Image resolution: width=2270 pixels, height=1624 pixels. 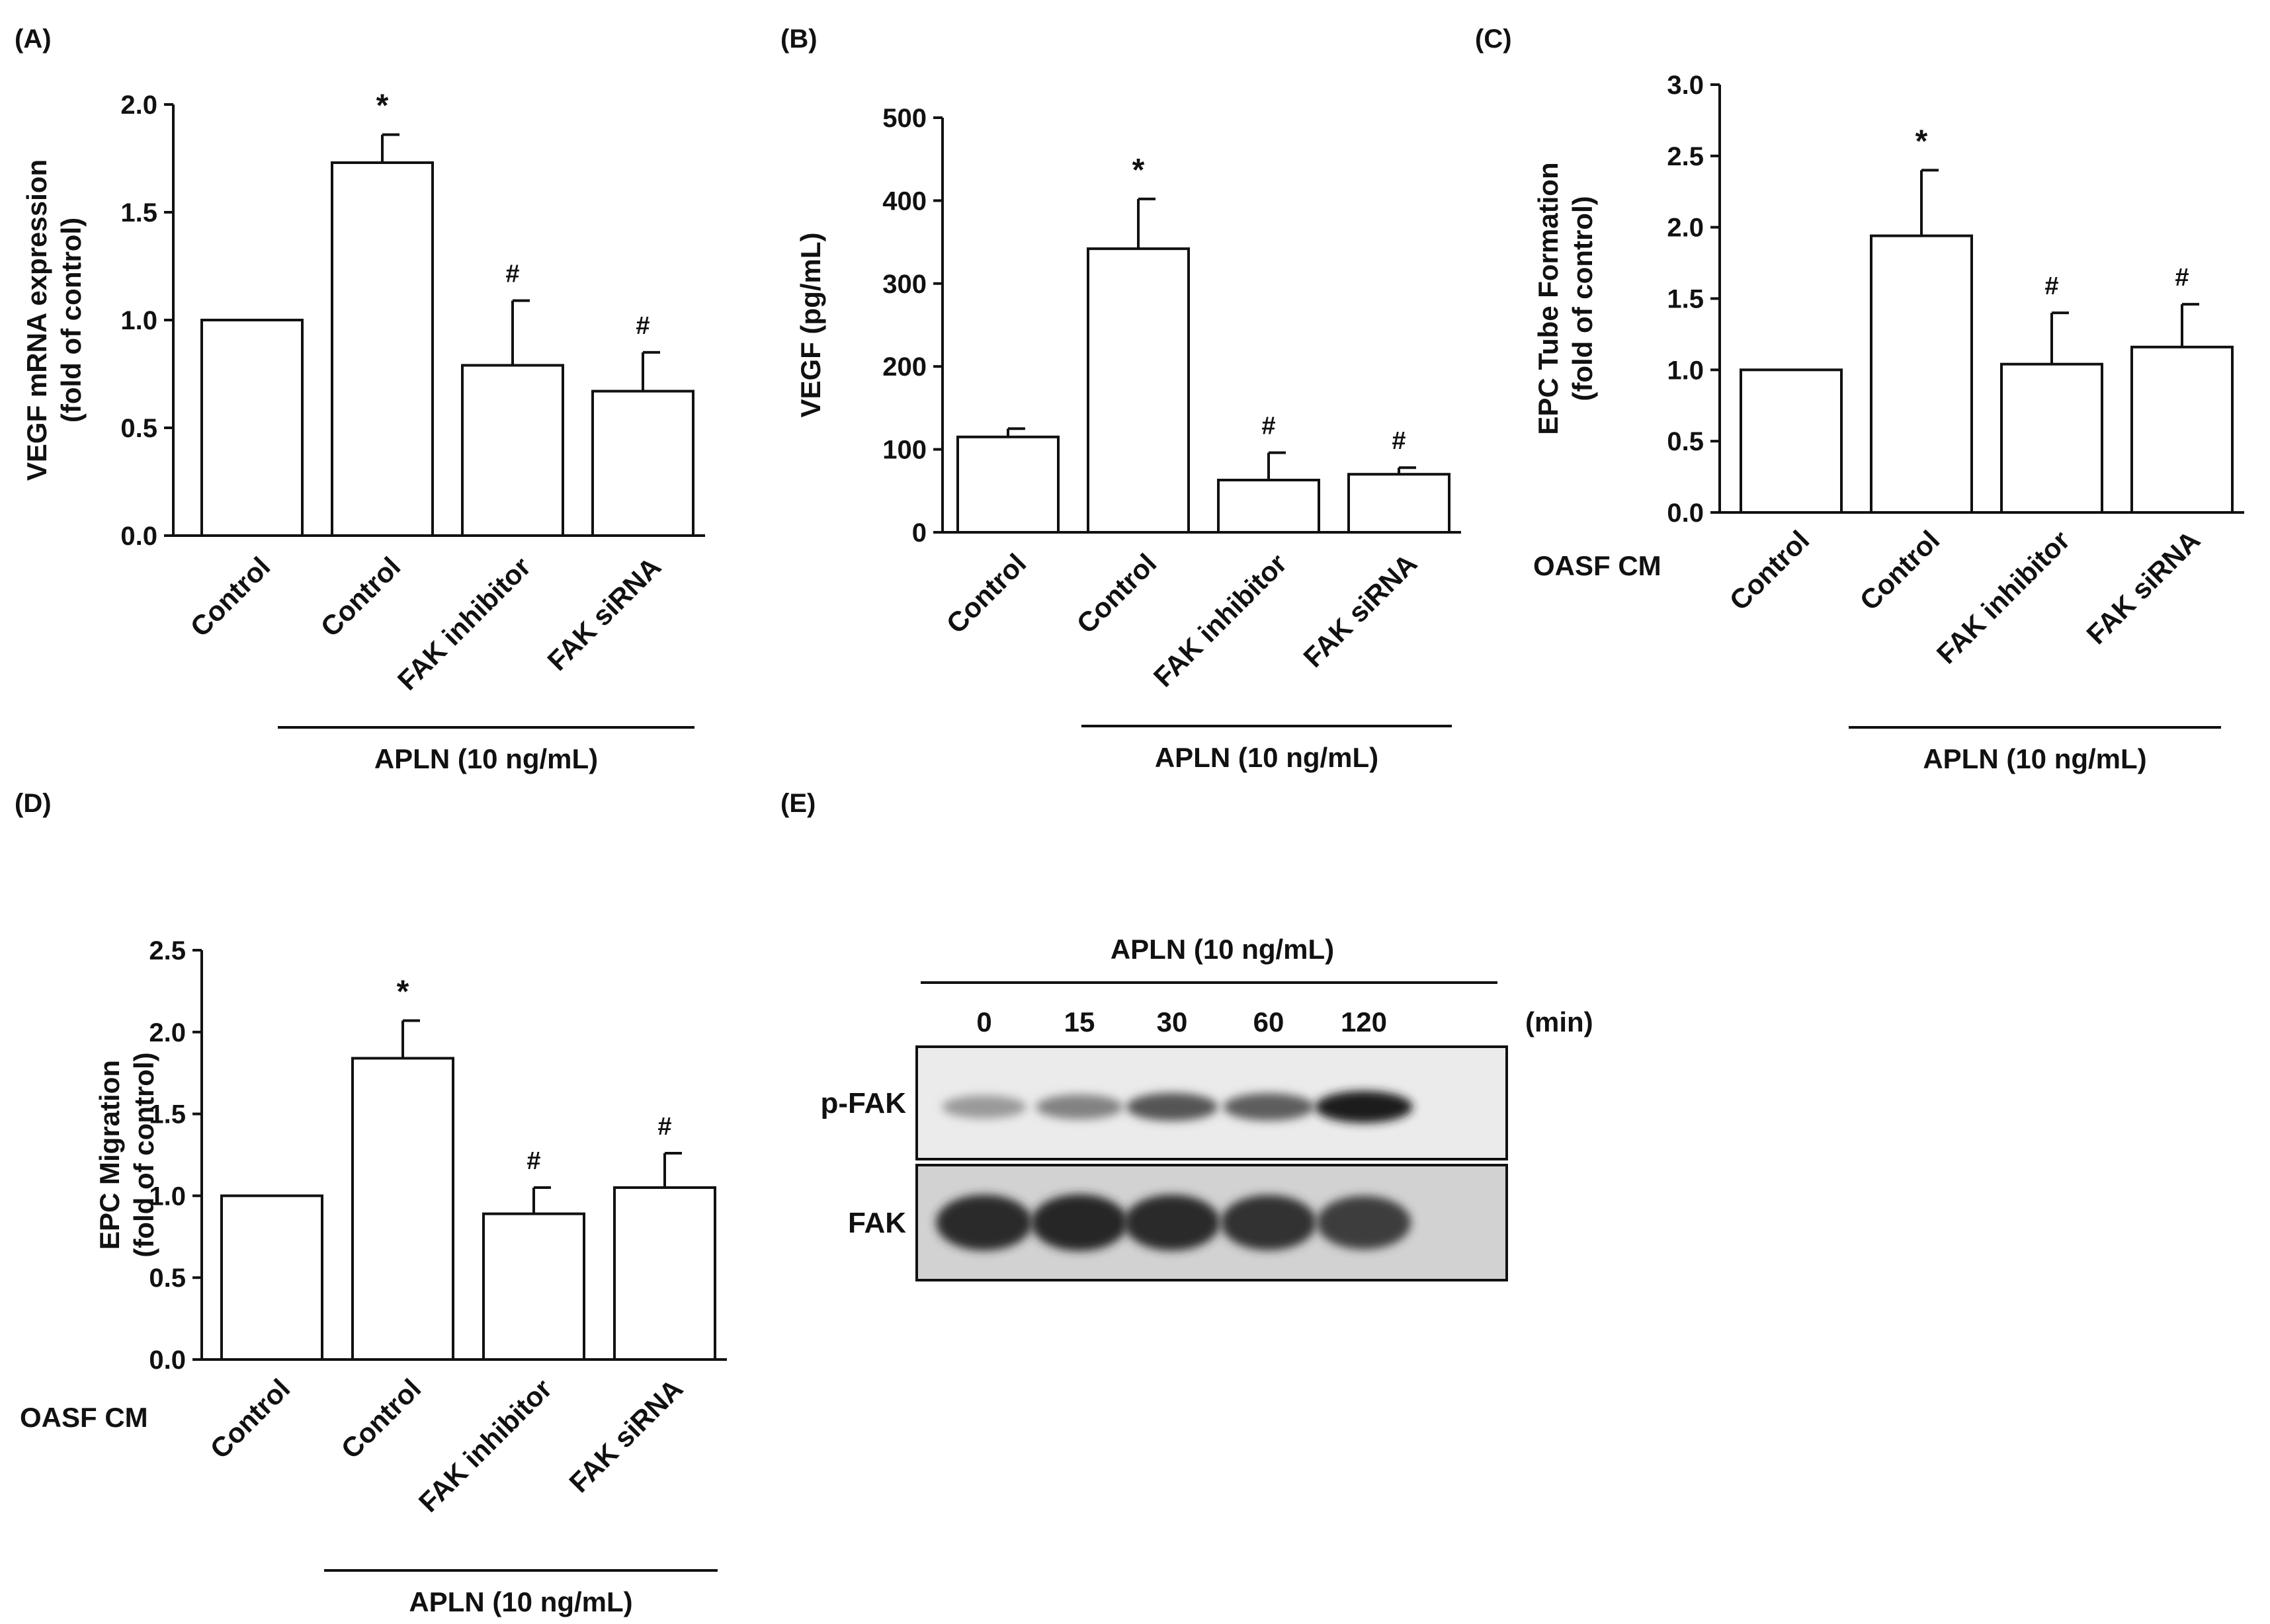 I want to click on panel-a-bars, so click(x=447, y=349).